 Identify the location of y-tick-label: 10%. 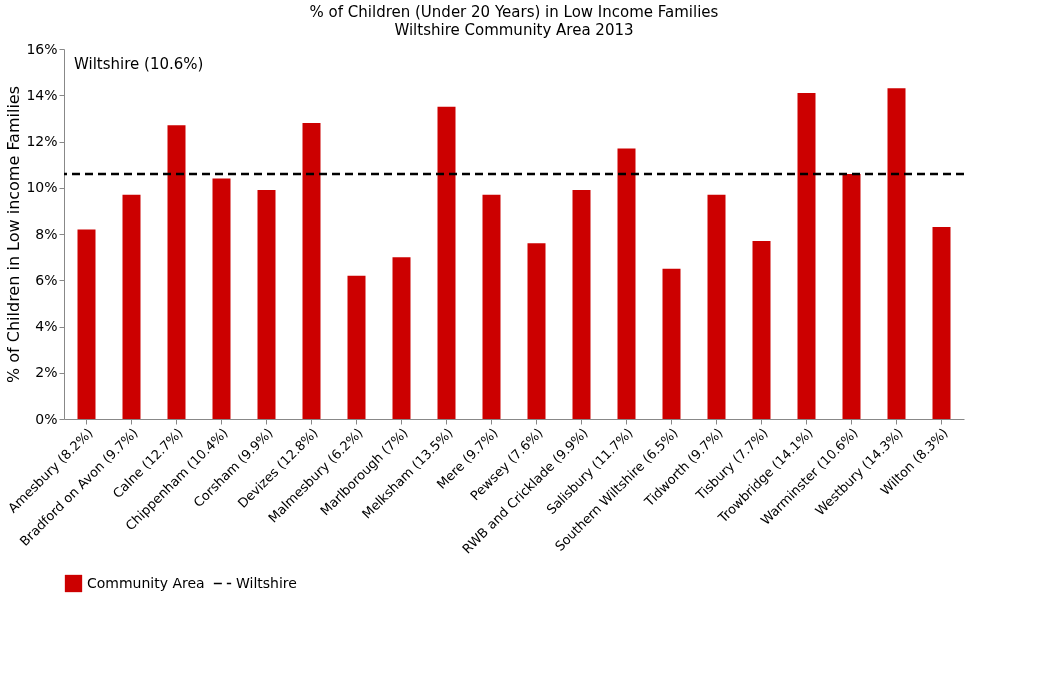
(42, 187).